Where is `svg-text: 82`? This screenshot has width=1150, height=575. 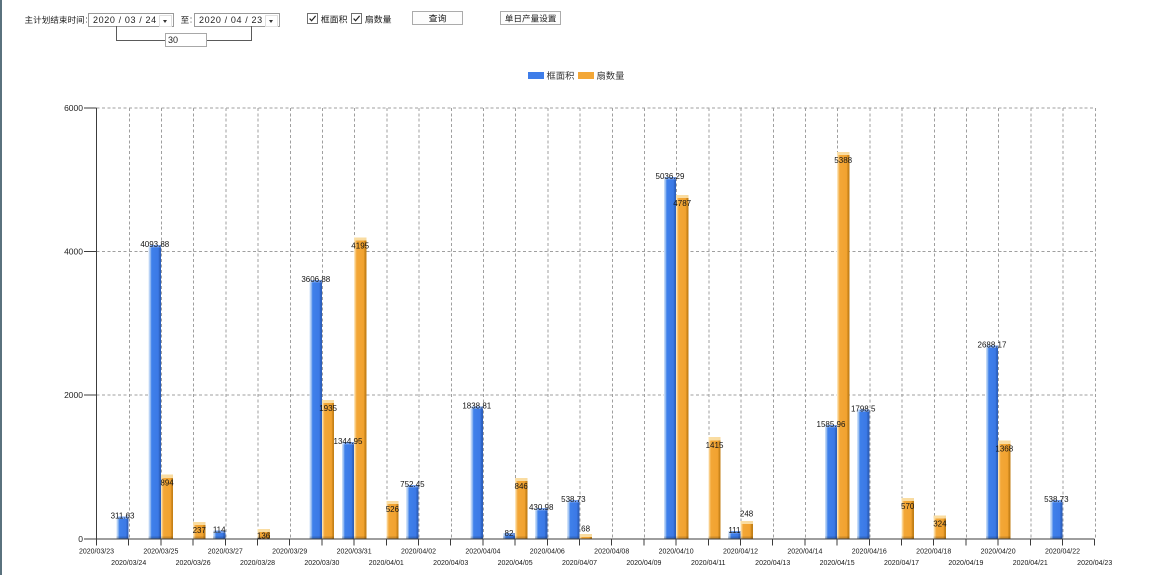
svg-text: 82 is located at coordinates (509, 533).